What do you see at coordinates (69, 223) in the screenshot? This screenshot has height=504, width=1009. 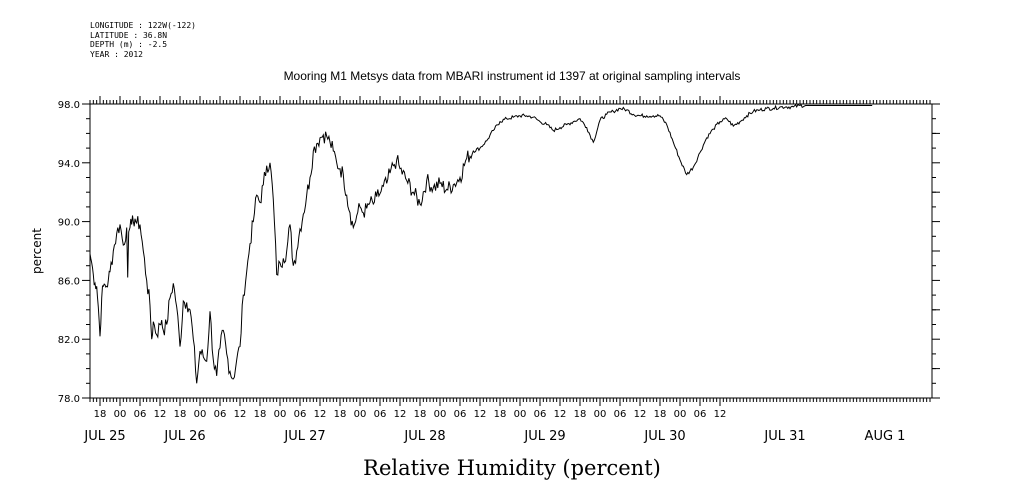 I see `y-tick-label: 90.0` at bounding box center [69, 223].